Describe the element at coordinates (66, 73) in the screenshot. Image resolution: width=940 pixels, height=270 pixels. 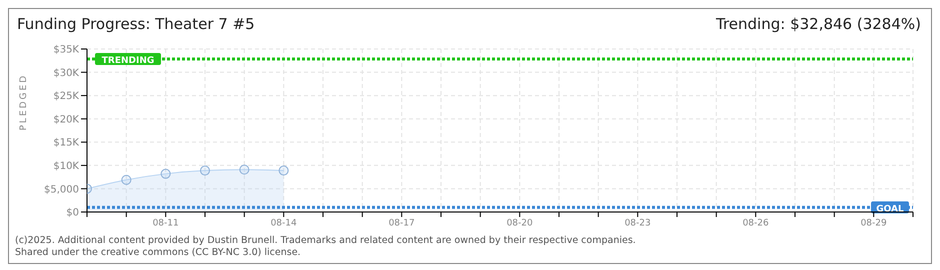
I see `y-tick-label: $30K` at that location.